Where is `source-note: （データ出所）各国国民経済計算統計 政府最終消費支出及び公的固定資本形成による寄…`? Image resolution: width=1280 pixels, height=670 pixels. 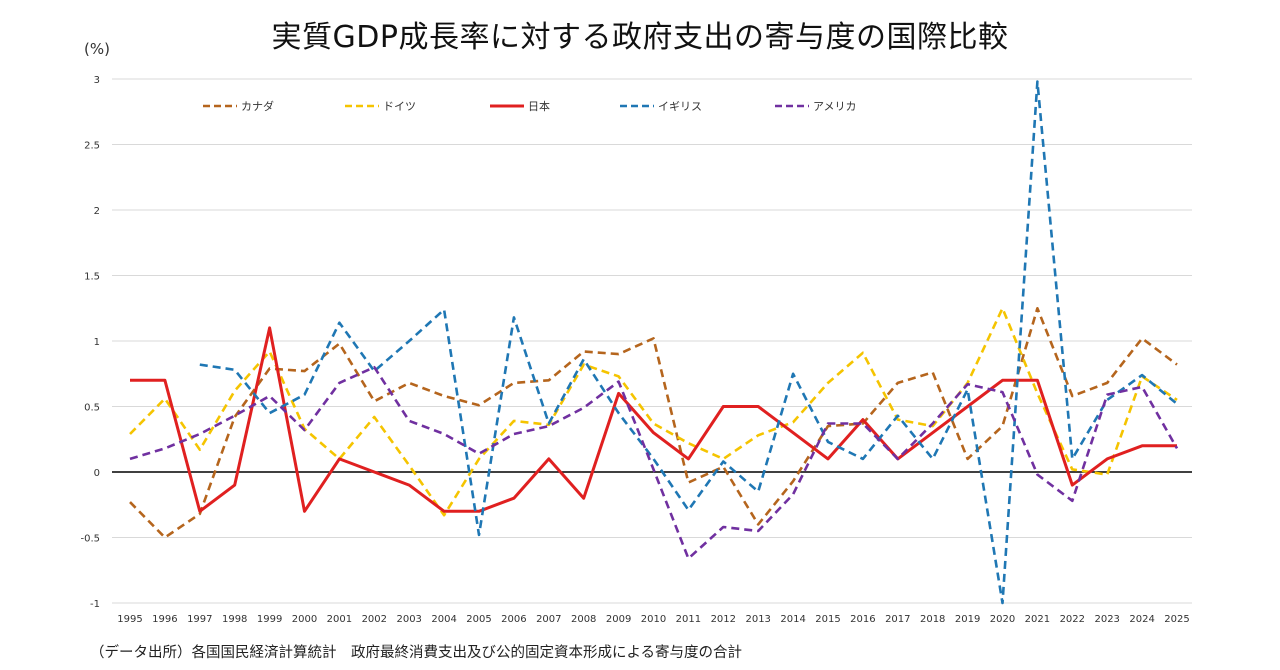 source-note: （データ出所）各国国民経済計算統計 政府最終消費支出及び公的固定資本形成による寄… is located at coordinates (416, 653).